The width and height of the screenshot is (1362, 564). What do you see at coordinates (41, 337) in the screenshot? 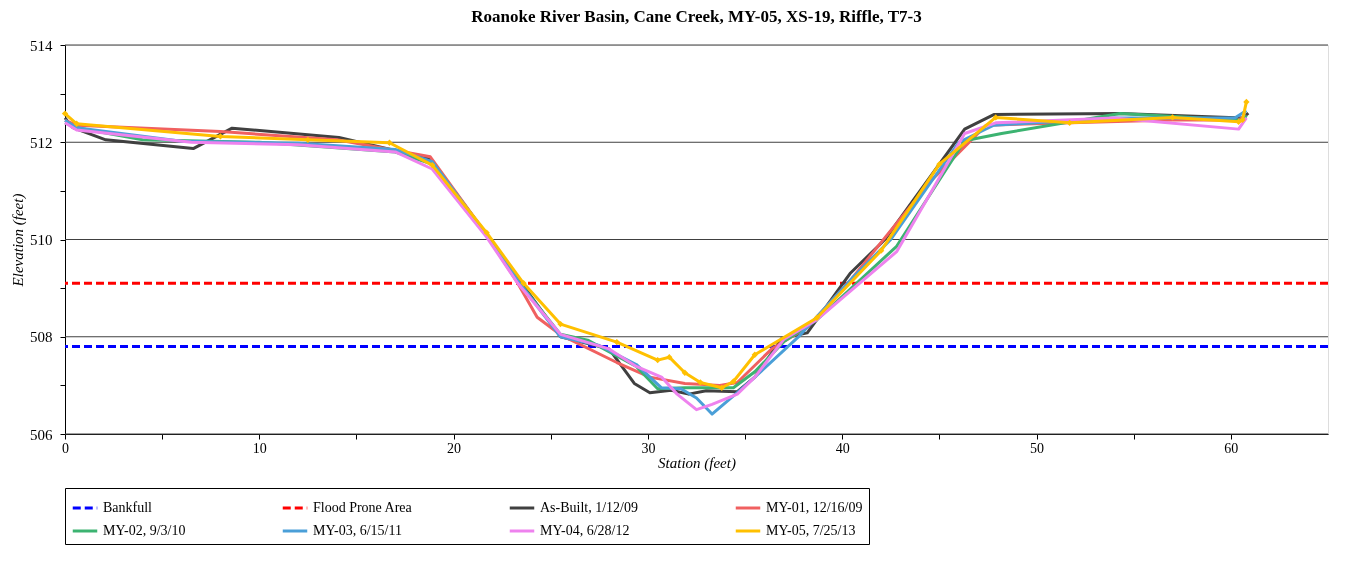
I see `y-tick-label: 508` at bounding box center [41, 337].